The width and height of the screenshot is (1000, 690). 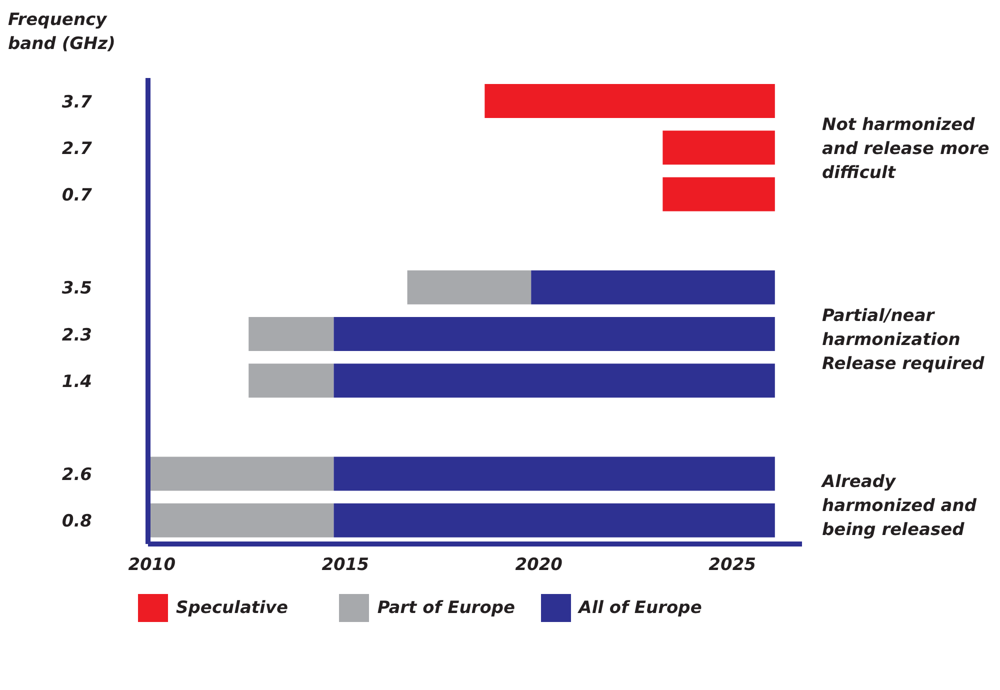 I want to click on y-tick-label: 2.6, so click(x=77, y=475).